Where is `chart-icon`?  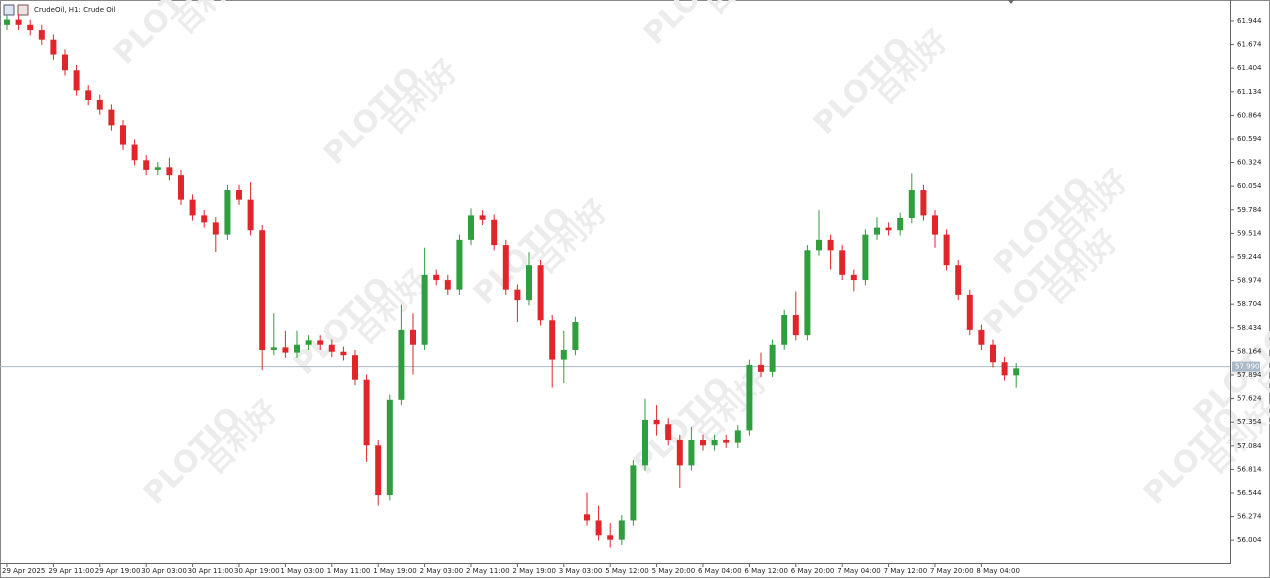
chart-icon is located at coordinates (23, 10).